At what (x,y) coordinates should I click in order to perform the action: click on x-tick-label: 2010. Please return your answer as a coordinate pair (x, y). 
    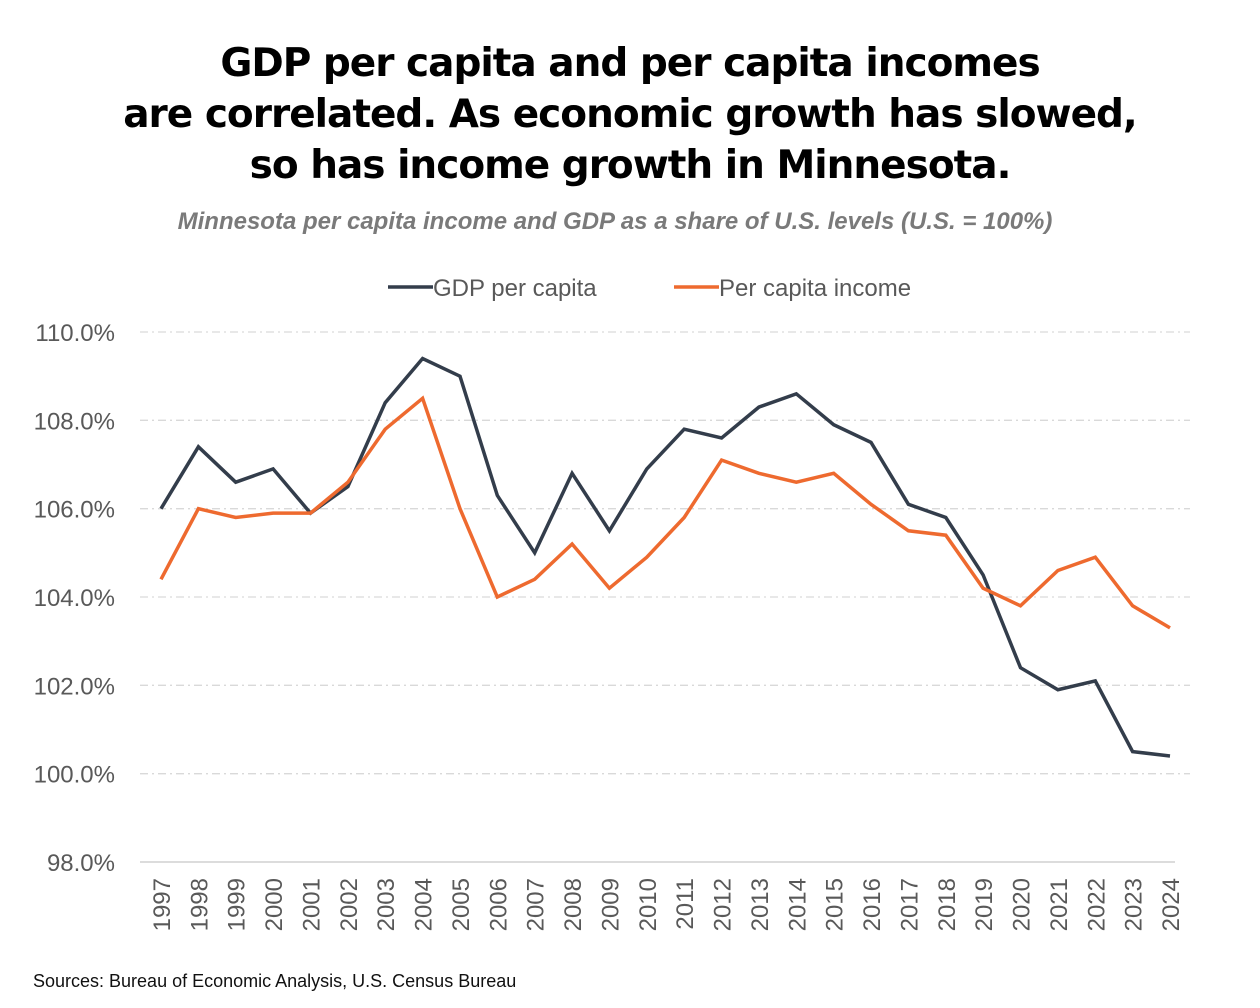
    Looking at the image, I should click on (648, 904).